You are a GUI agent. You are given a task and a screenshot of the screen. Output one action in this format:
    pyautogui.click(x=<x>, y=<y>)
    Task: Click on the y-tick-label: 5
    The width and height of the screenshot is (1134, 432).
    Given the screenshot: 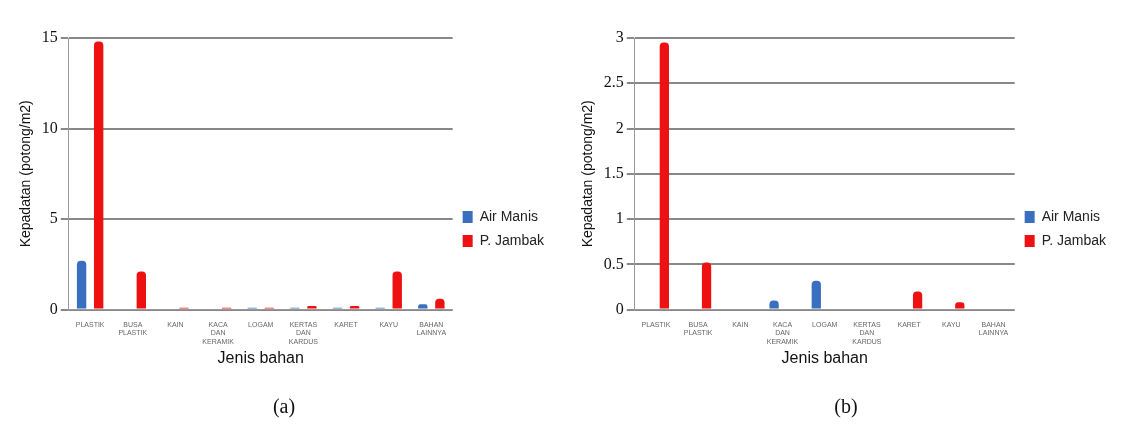 What is the action you would take?
    pyautogui.click(x=53, y=218)
    